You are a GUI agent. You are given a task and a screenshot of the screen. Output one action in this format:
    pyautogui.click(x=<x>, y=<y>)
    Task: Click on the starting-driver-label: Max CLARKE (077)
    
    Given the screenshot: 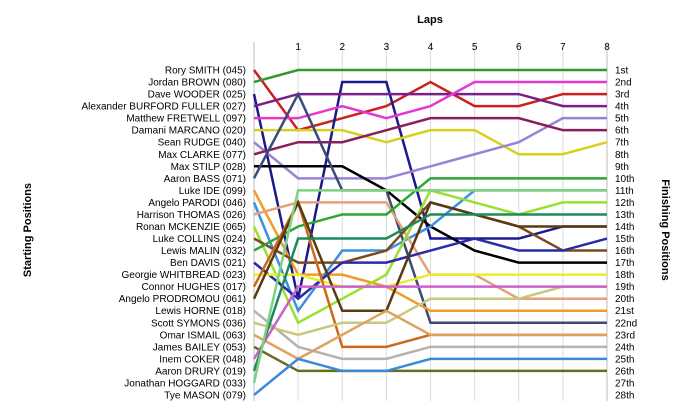 What is the action you would take?
    pyautogui.click(x=202, y=155)
    